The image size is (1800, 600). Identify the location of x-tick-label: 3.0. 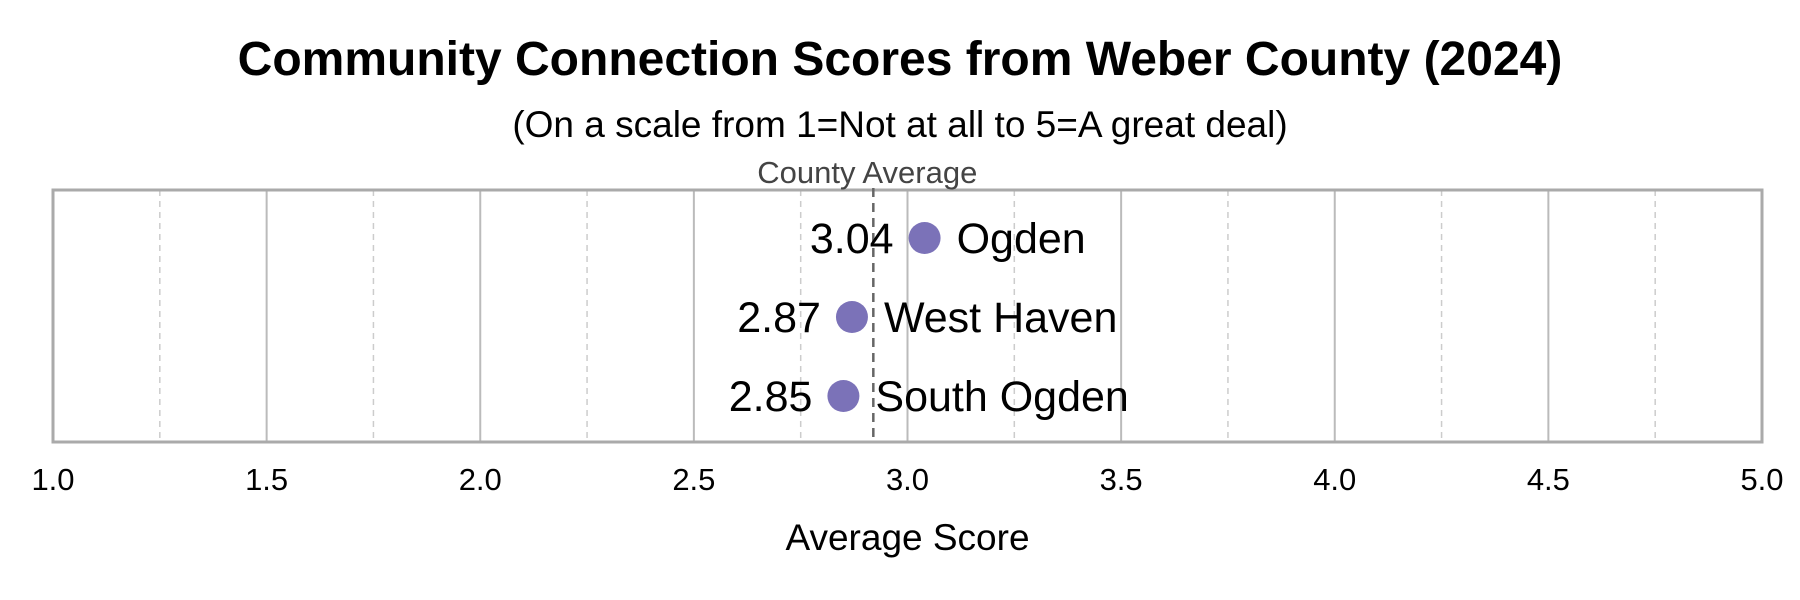
(907, 479).